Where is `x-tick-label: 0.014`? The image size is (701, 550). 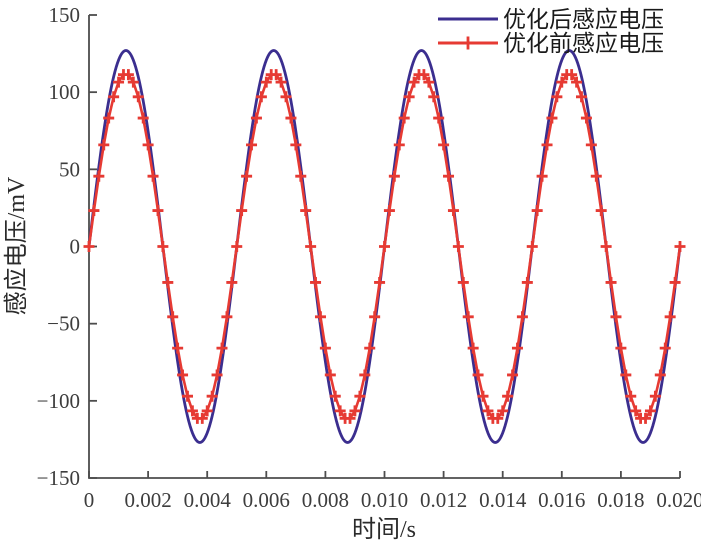 x-tick-label: 0.014 is located at coordinates (503, 500).